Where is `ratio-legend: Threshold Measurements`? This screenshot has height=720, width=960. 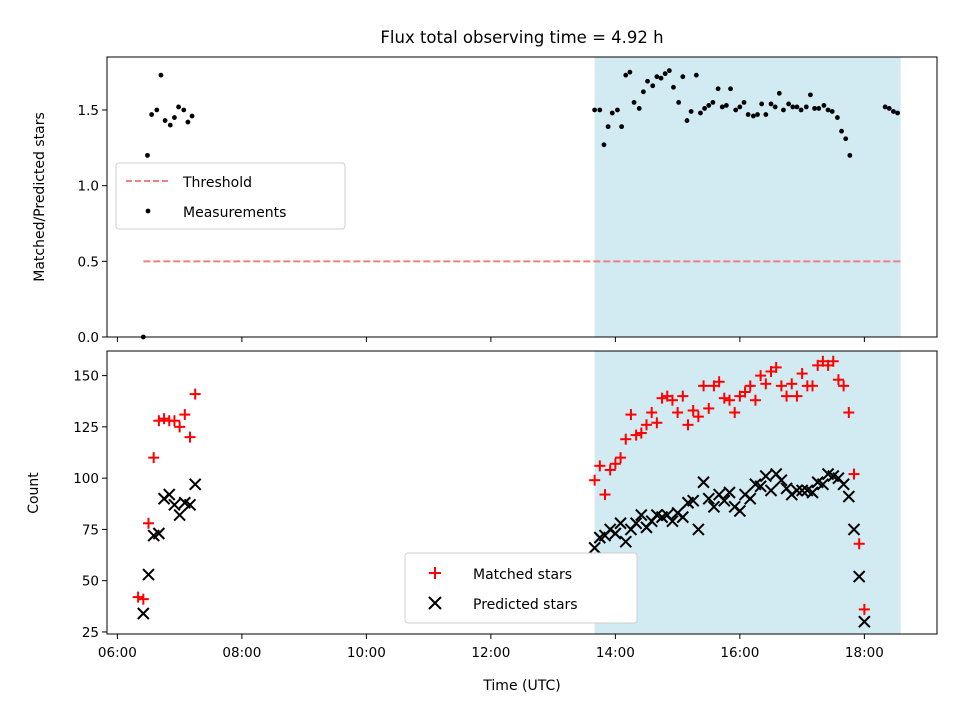
ratio-legend: Threshold Measurements is located at coordinates (230, 196).